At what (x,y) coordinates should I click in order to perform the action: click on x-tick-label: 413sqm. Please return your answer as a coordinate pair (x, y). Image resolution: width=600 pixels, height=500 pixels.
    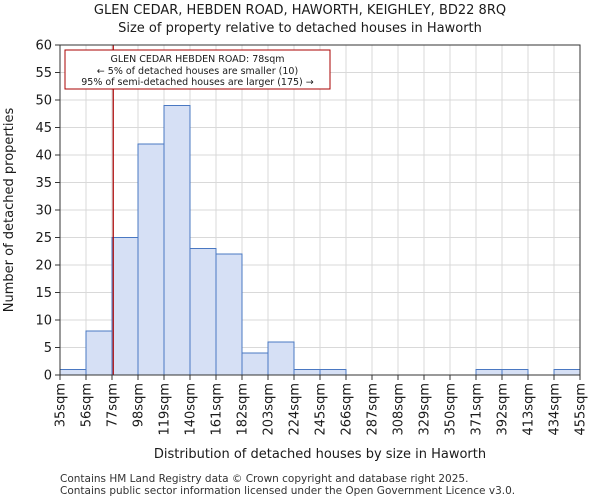
    Looking at the image, I should click on (529, 409).